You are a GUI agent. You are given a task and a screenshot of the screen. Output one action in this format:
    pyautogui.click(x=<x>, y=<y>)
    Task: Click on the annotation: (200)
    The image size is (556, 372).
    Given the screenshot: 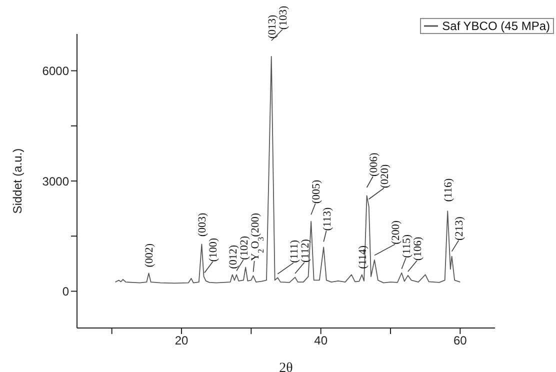 What is the action you would take?
    pyautogui.click(x=396, y=232)
    